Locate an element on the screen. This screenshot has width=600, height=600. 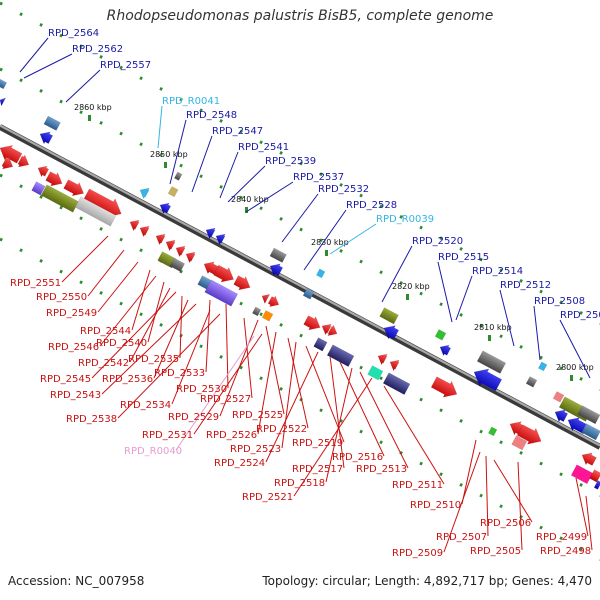
gene-label: RPD_2516 is located at coordinates (357, 457).